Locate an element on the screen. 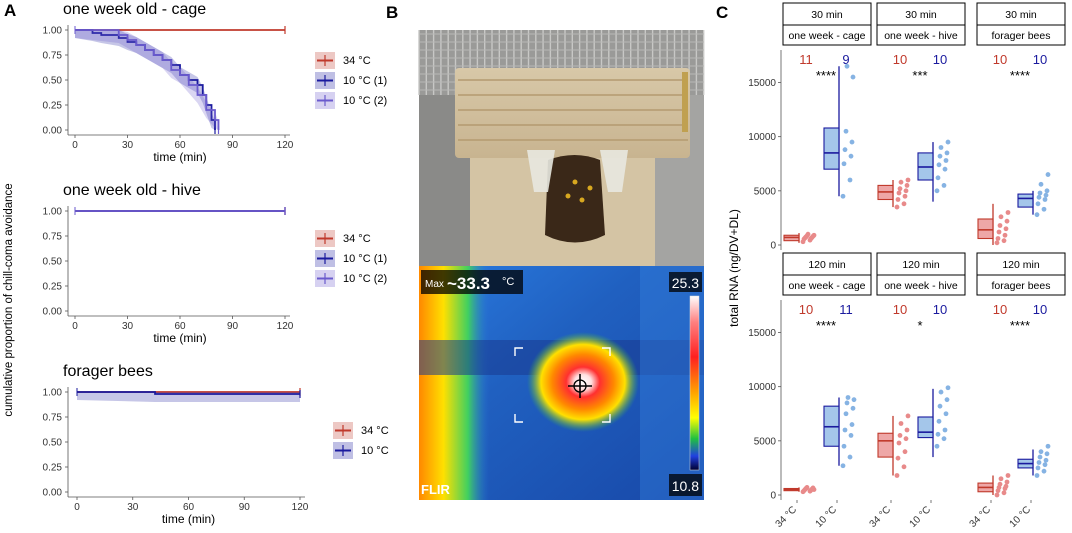 The height and width of the screenshot is (533, 1072). x-tick-label: 120 is located at coordinates (285, 145).